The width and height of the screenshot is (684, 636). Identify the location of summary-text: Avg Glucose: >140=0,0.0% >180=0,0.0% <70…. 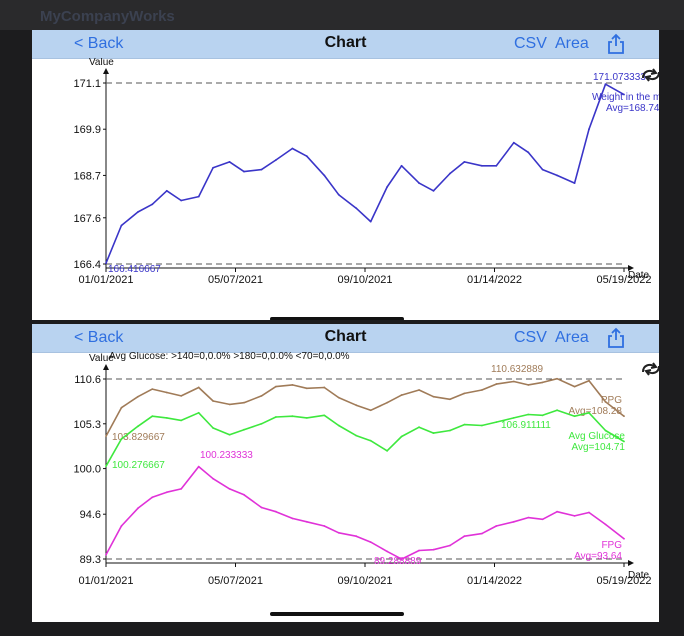
(229, 357).